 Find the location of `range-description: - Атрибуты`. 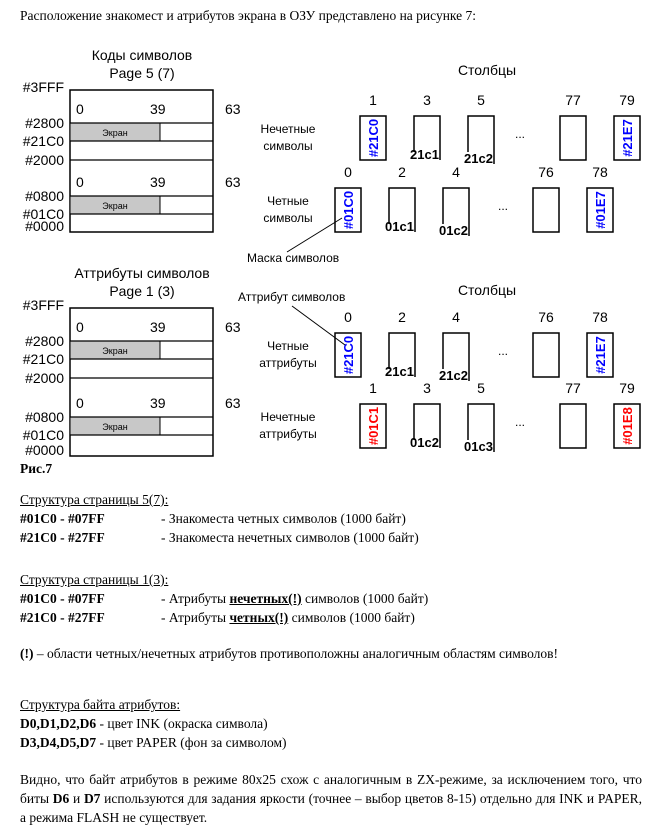

range-description: - Атрибуты is located at coordinates (195, 598).